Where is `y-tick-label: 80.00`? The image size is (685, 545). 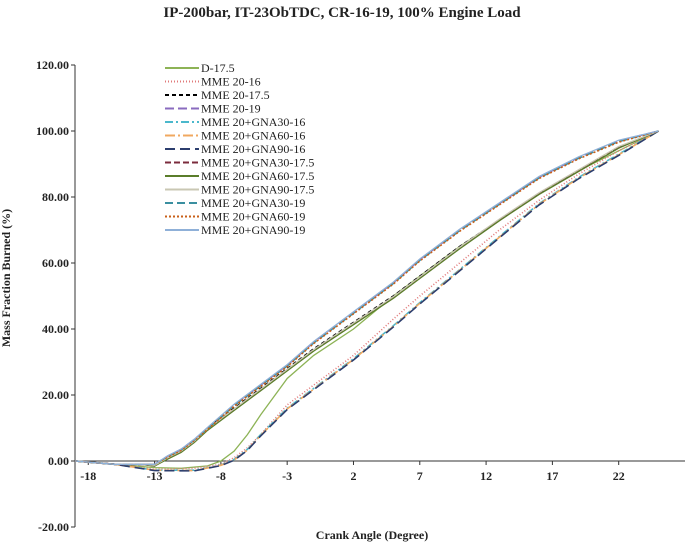
y-tick-label: 80.00 is located at coordinates (55, 197).